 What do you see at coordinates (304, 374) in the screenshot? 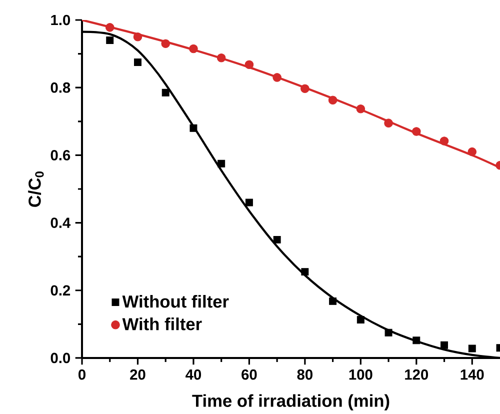
I see `x-tick-label: 80` at bounding box center [304, 374].